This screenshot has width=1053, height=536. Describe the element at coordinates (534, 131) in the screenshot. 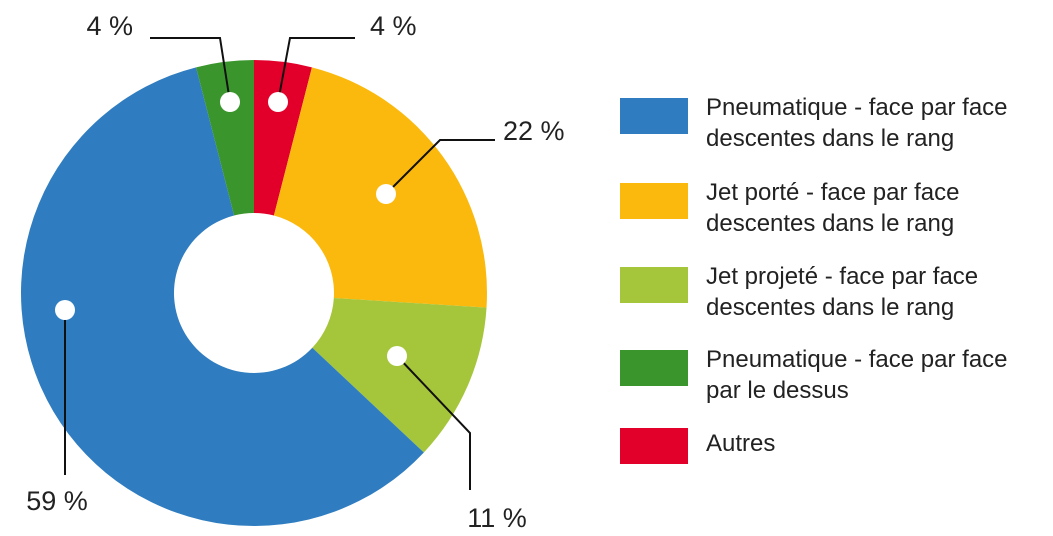

I see `value-label: 22 %` at that location.